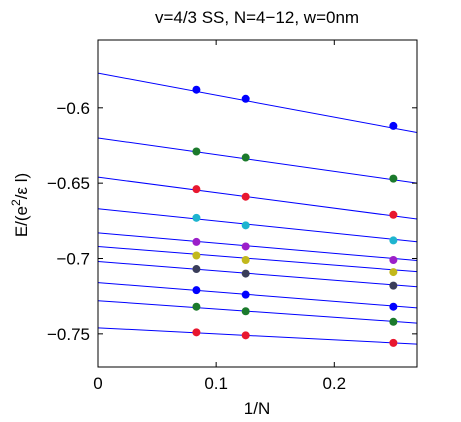  What do you see at coordinates (73, 108) in the screenshot?
I see `y-tick-label-1: −0.6` at bounding box center [73, 108].